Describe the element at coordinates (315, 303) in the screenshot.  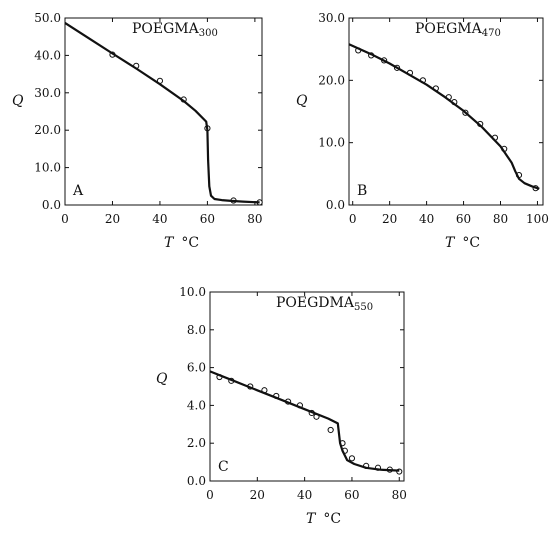
I see `panel-title-main: POEGDMA` at that location.